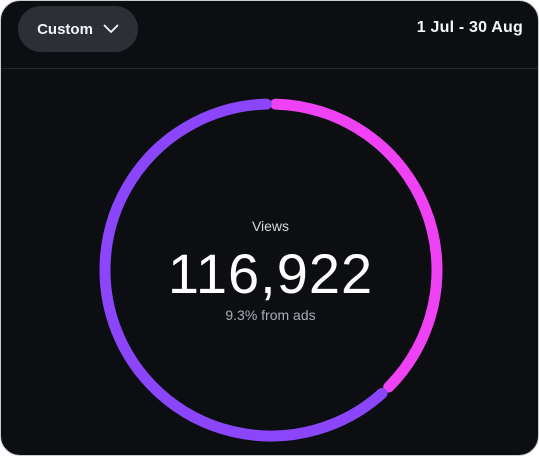 The height and width of the screenshot is (456, 539). What do you see at coordinates (270, 315) in the screenshot?
I see `metric-subtitle: 9.3% from ads` at bounding box center [270, 315].